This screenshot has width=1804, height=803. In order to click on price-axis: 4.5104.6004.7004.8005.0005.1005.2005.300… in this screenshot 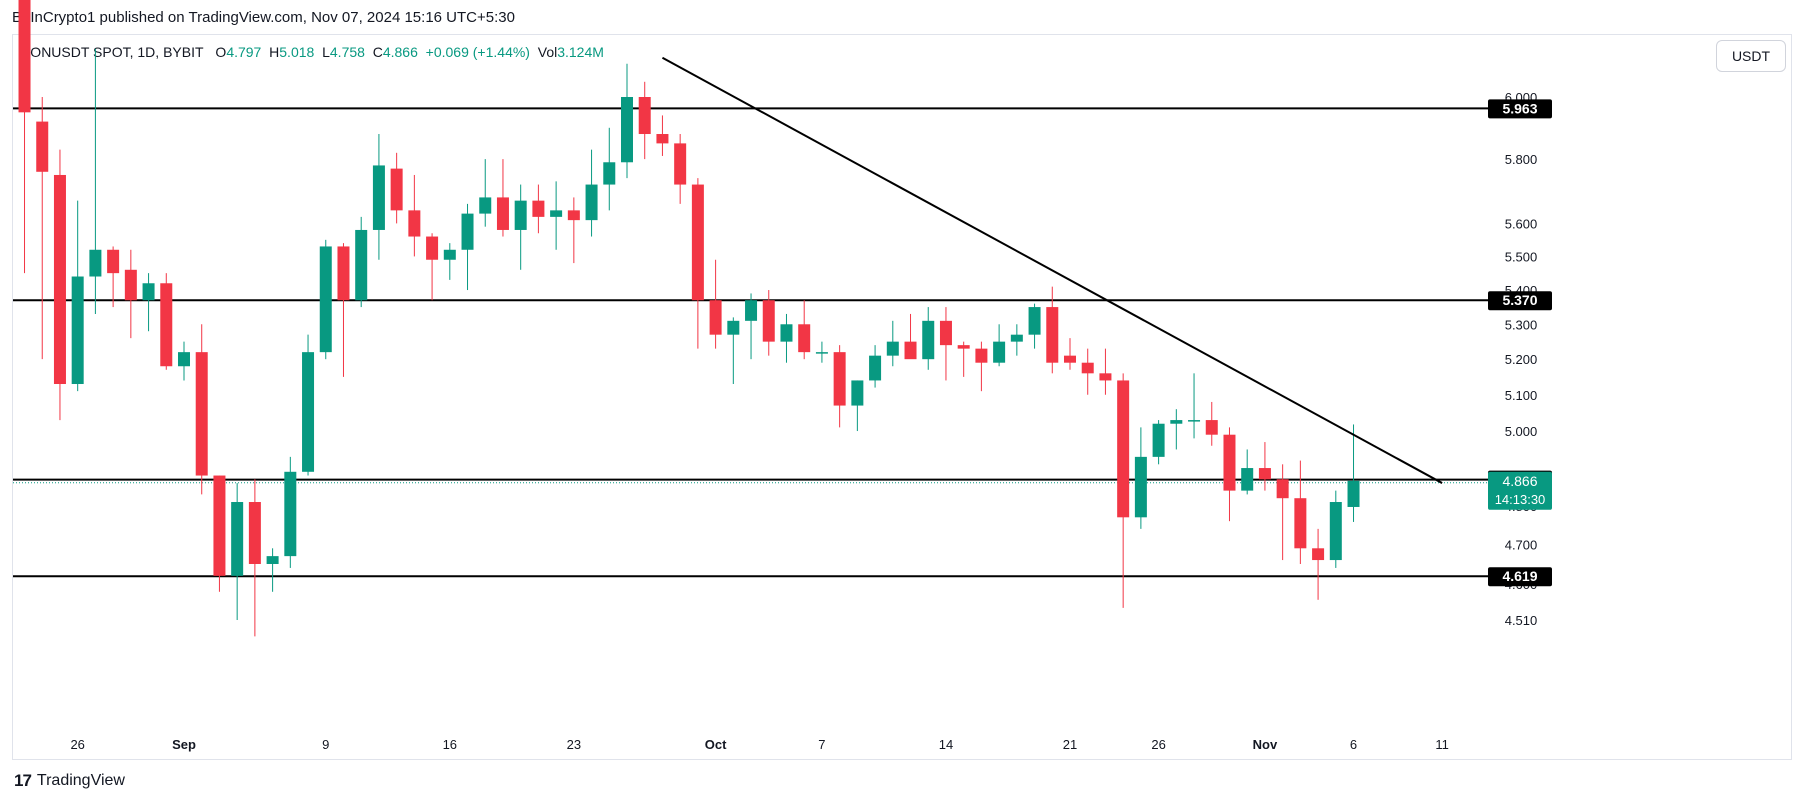, I will do `click(1521, 359)`.